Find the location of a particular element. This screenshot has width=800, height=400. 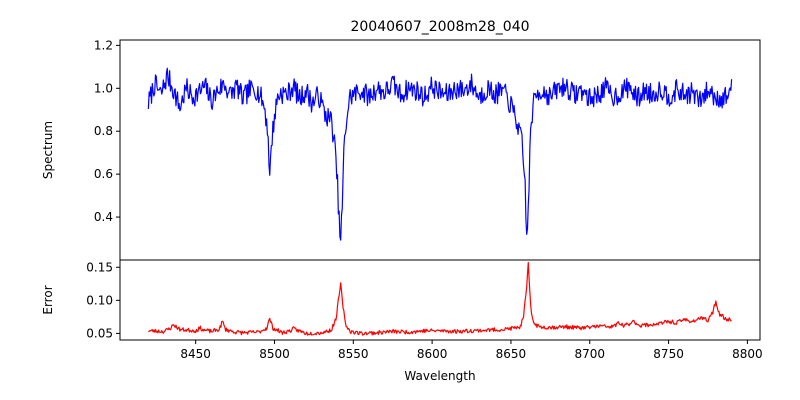

error-y-tick-label: 0.10 is located at coordinates (99, 300).